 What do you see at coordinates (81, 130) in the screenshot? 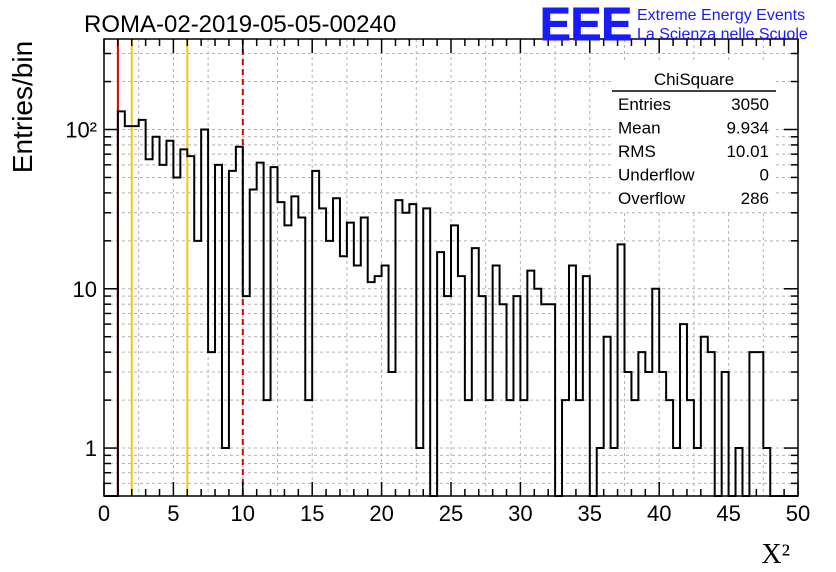
I see `y-tick-label: 10²` at bounding box center [81, 130].